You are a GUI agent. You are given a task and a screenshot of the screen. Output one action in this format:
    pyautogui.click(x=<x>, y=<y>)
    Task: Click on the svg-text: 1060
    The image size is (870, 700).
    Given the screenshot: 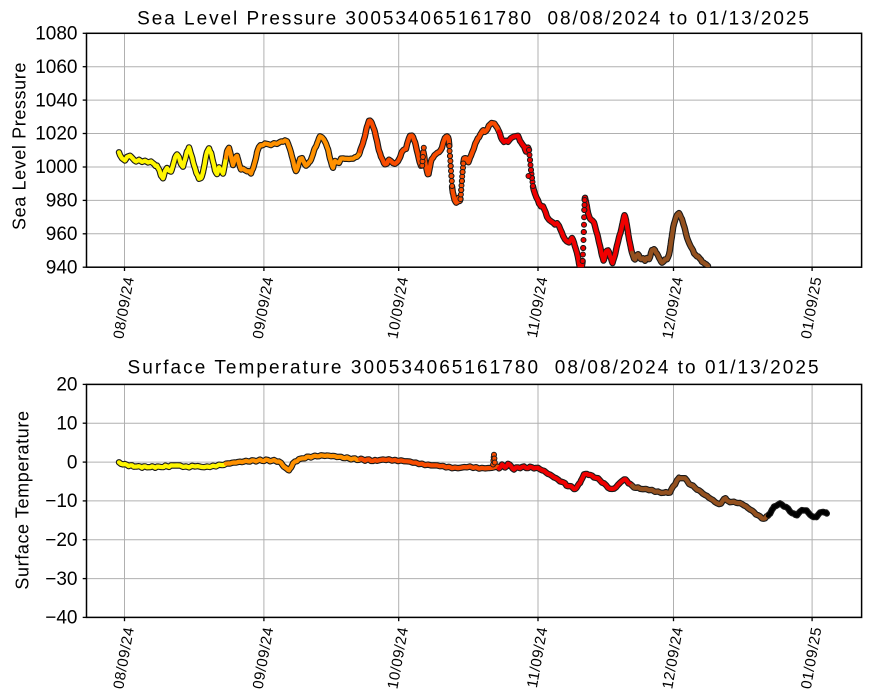 What is the action you would take?
    pyautogui.click(x=56, y=67)
    